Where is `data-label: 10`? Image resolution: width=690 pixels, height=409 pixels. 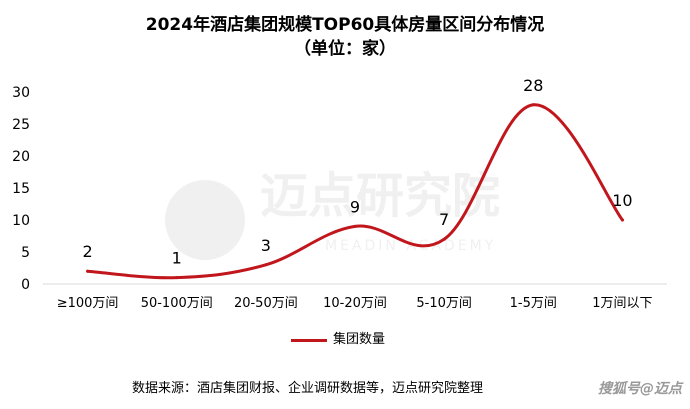
data-label: 10 is located at coordinates (622, 200).